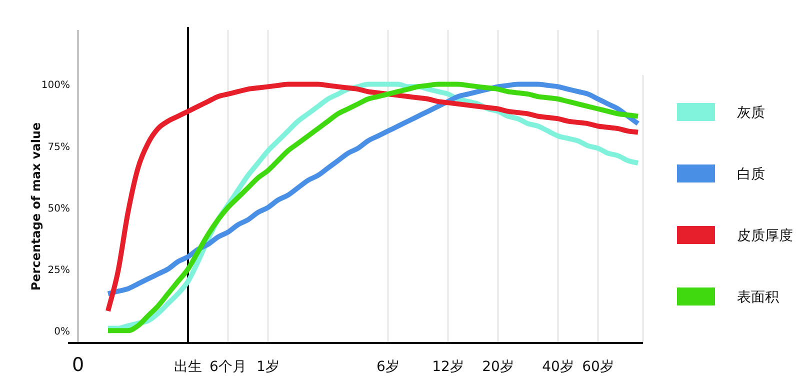  Describe the element at coordinates (751, 113) in the screenshot. I see `legend-label: 灰质` at that location.